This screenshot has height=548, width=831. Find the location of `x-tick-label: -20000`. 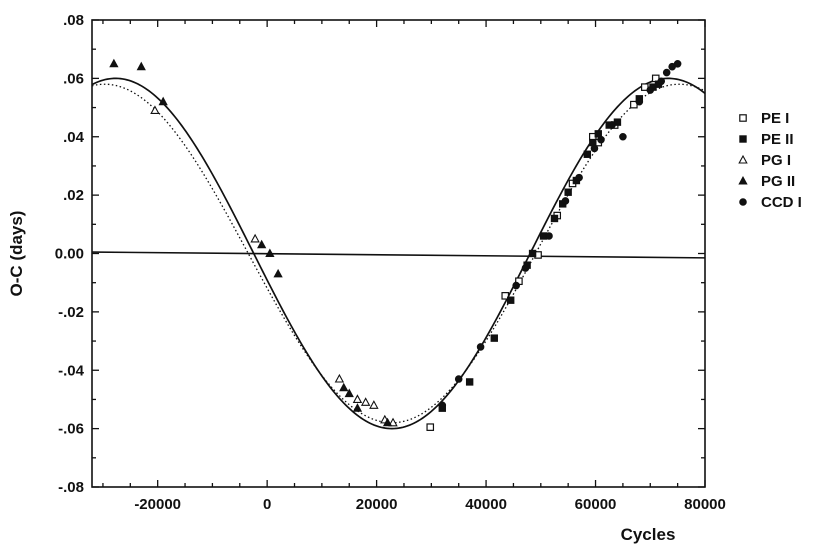

x-tick-label: -20000 is located at coordinates (157, 504).